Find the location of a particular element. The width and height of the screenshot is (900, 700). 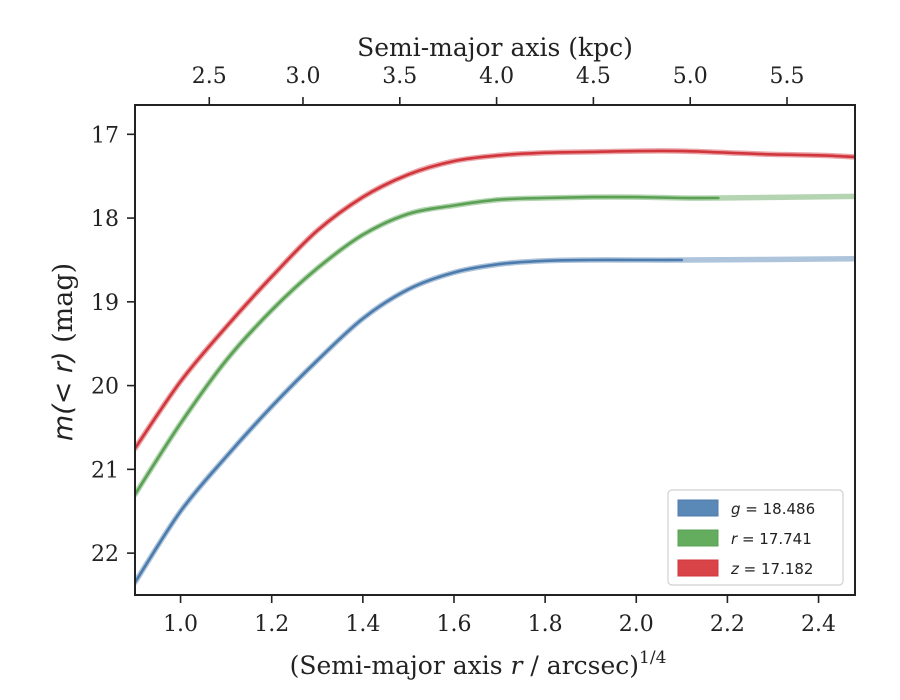

legend-label-r: r = 17.741 is located at coordinates (771, 539).